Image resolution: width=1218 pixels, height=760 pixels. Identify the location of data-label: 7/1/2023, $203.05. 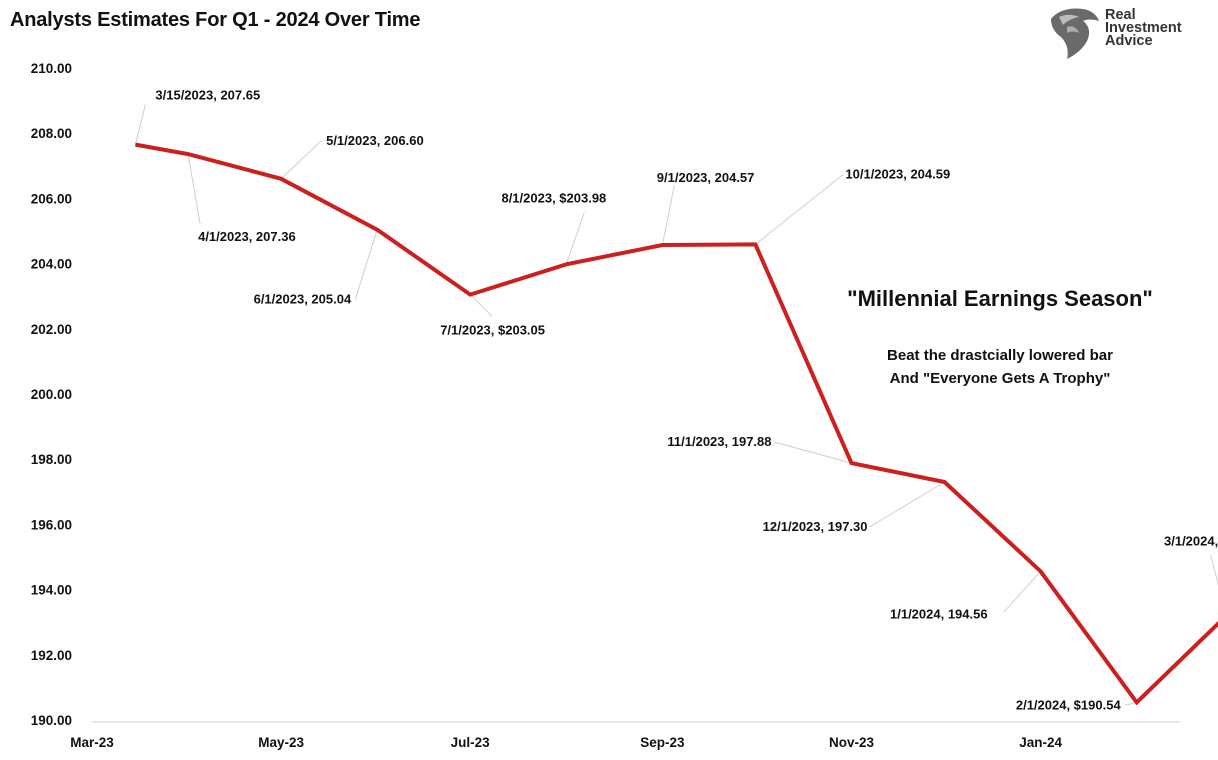
(492, 330).